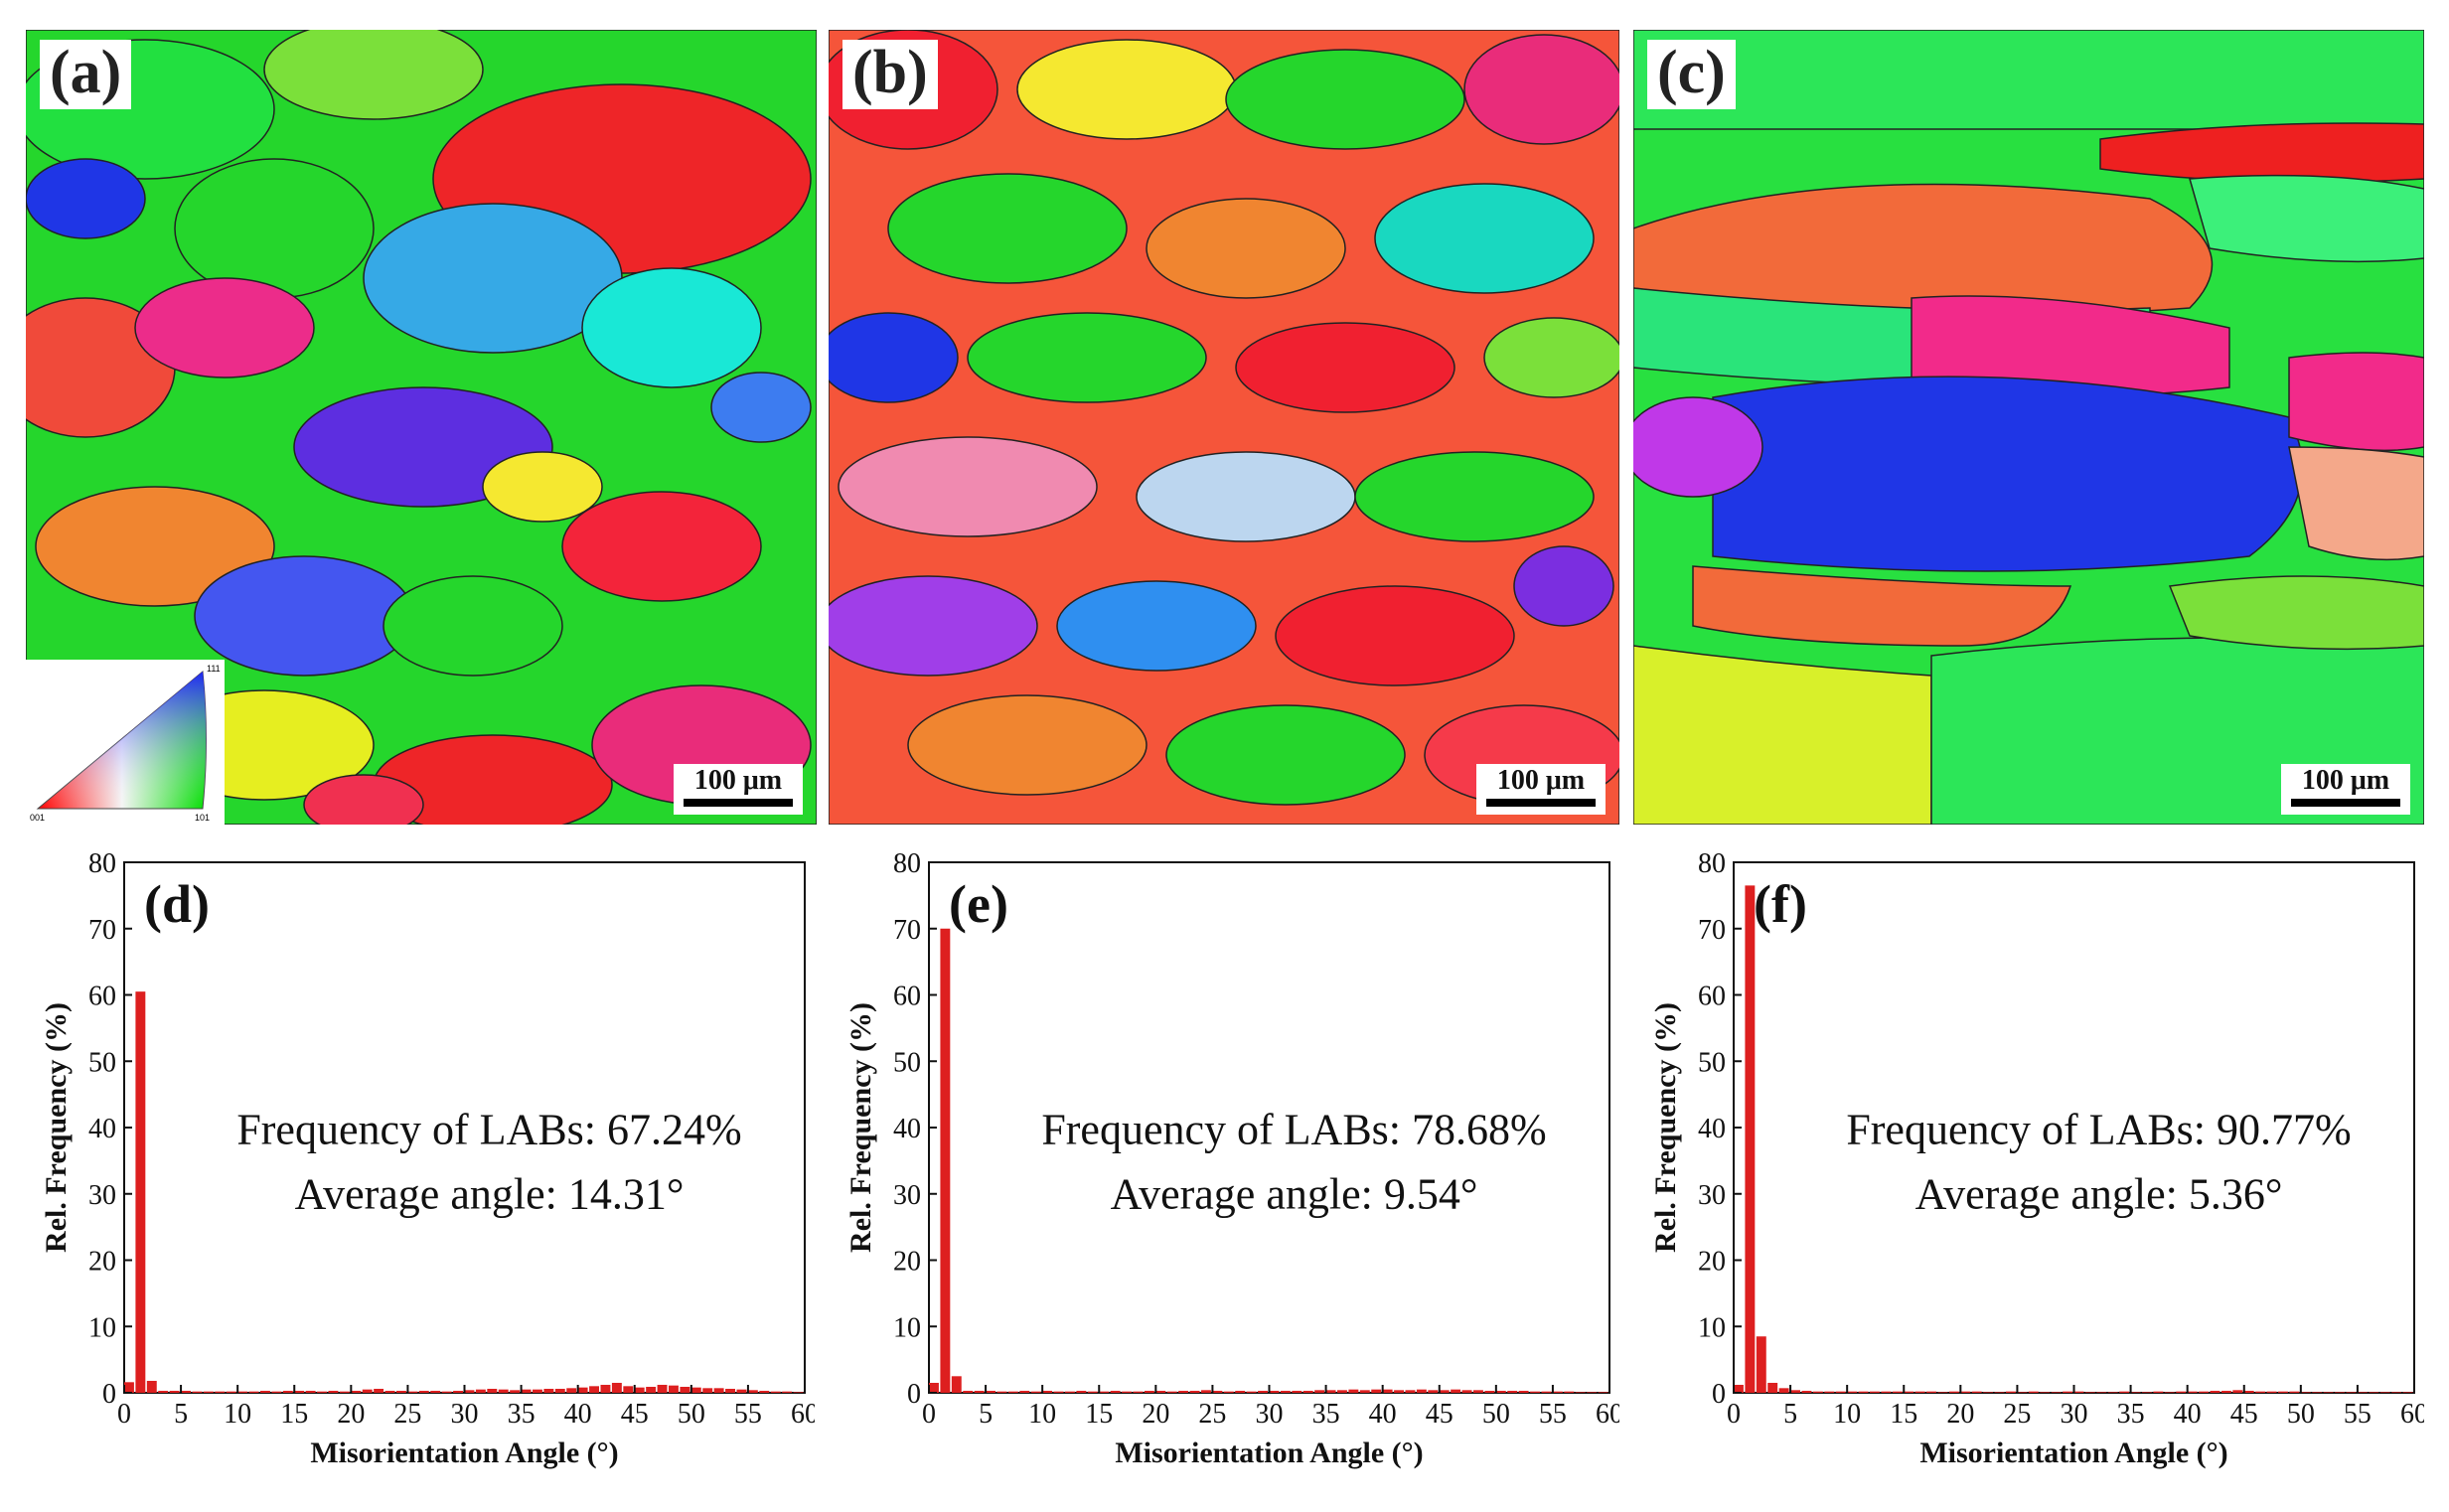 This screenshot has height=1512, width=2449. What do you see at coordinates (86, 74) in the screenshot?
I see `panel-label-a: (a)` at bounding box center [86, 74].